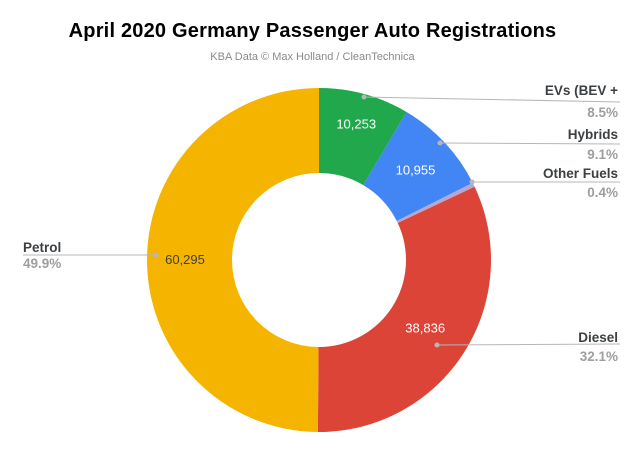  I want to click on slice-hybrids, so click(418, 166).